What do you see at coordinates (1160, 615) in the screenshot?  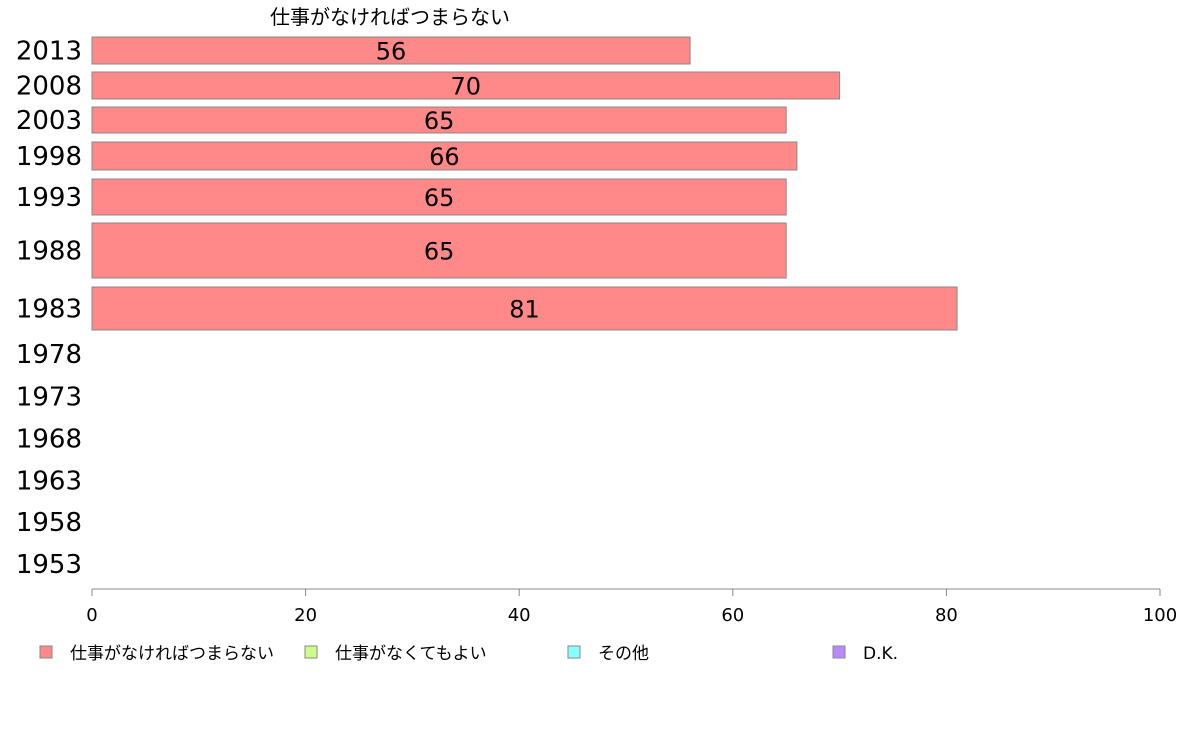 I see `x-tick-label-100: 100` at bounding box center [1160, 615].